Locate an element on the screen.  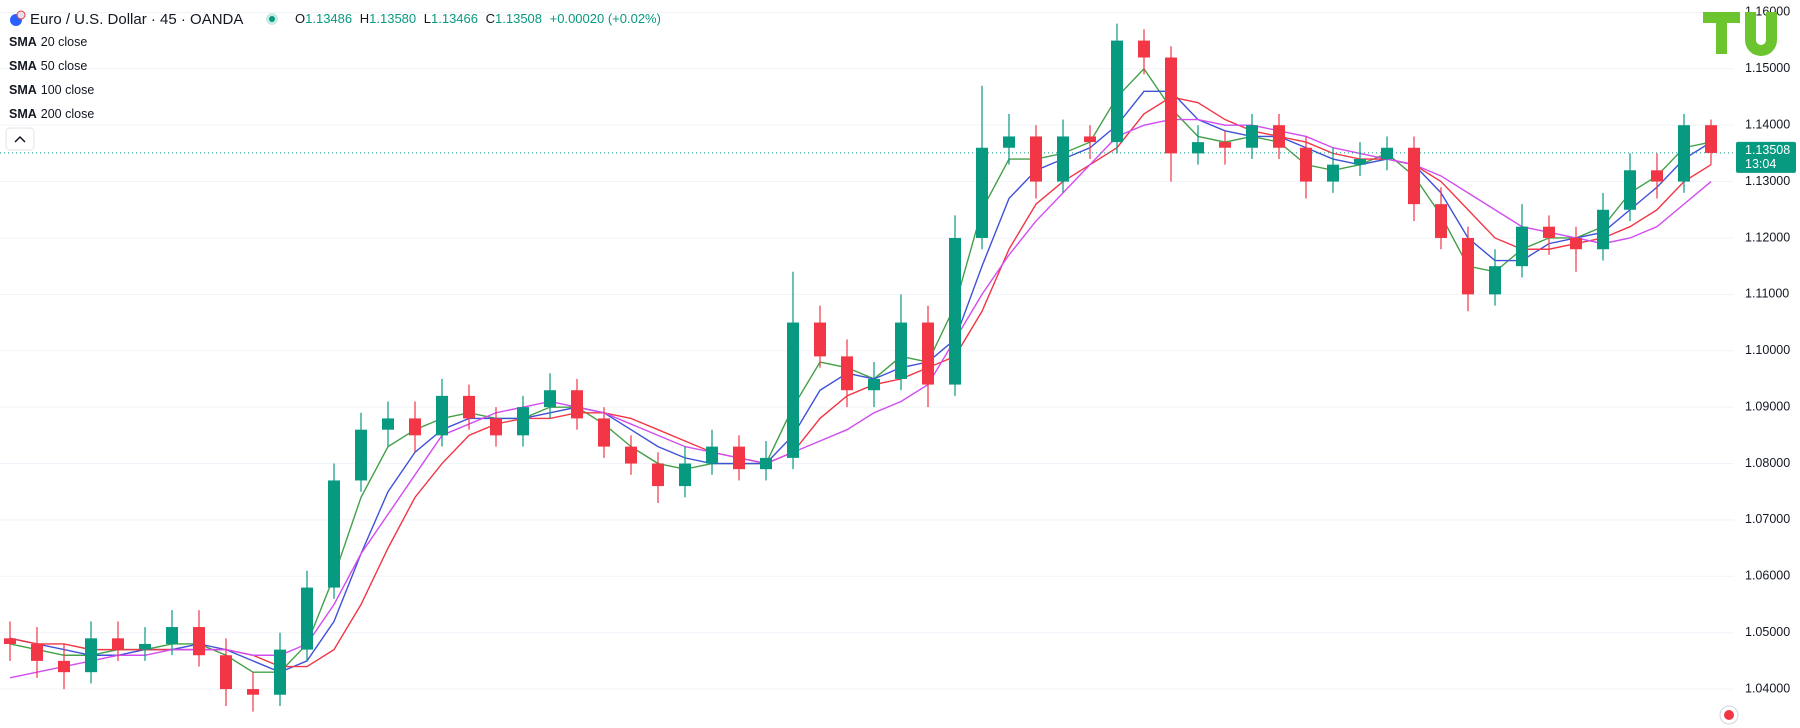
ohlc-key: H is located at coordinates (364, 18).